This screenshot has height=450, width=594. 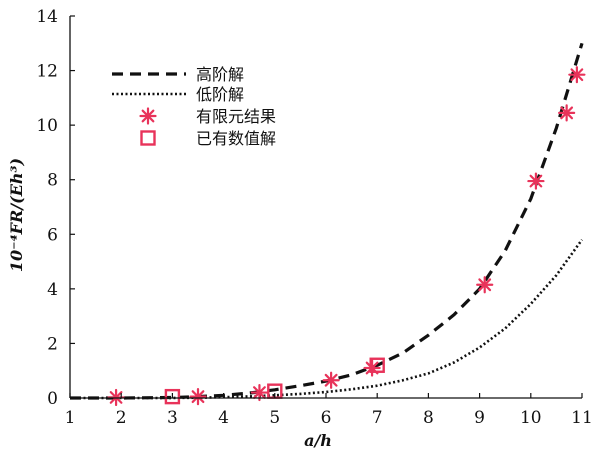 I want to click on y-tick-label: 12, so click(x=47, y=72).